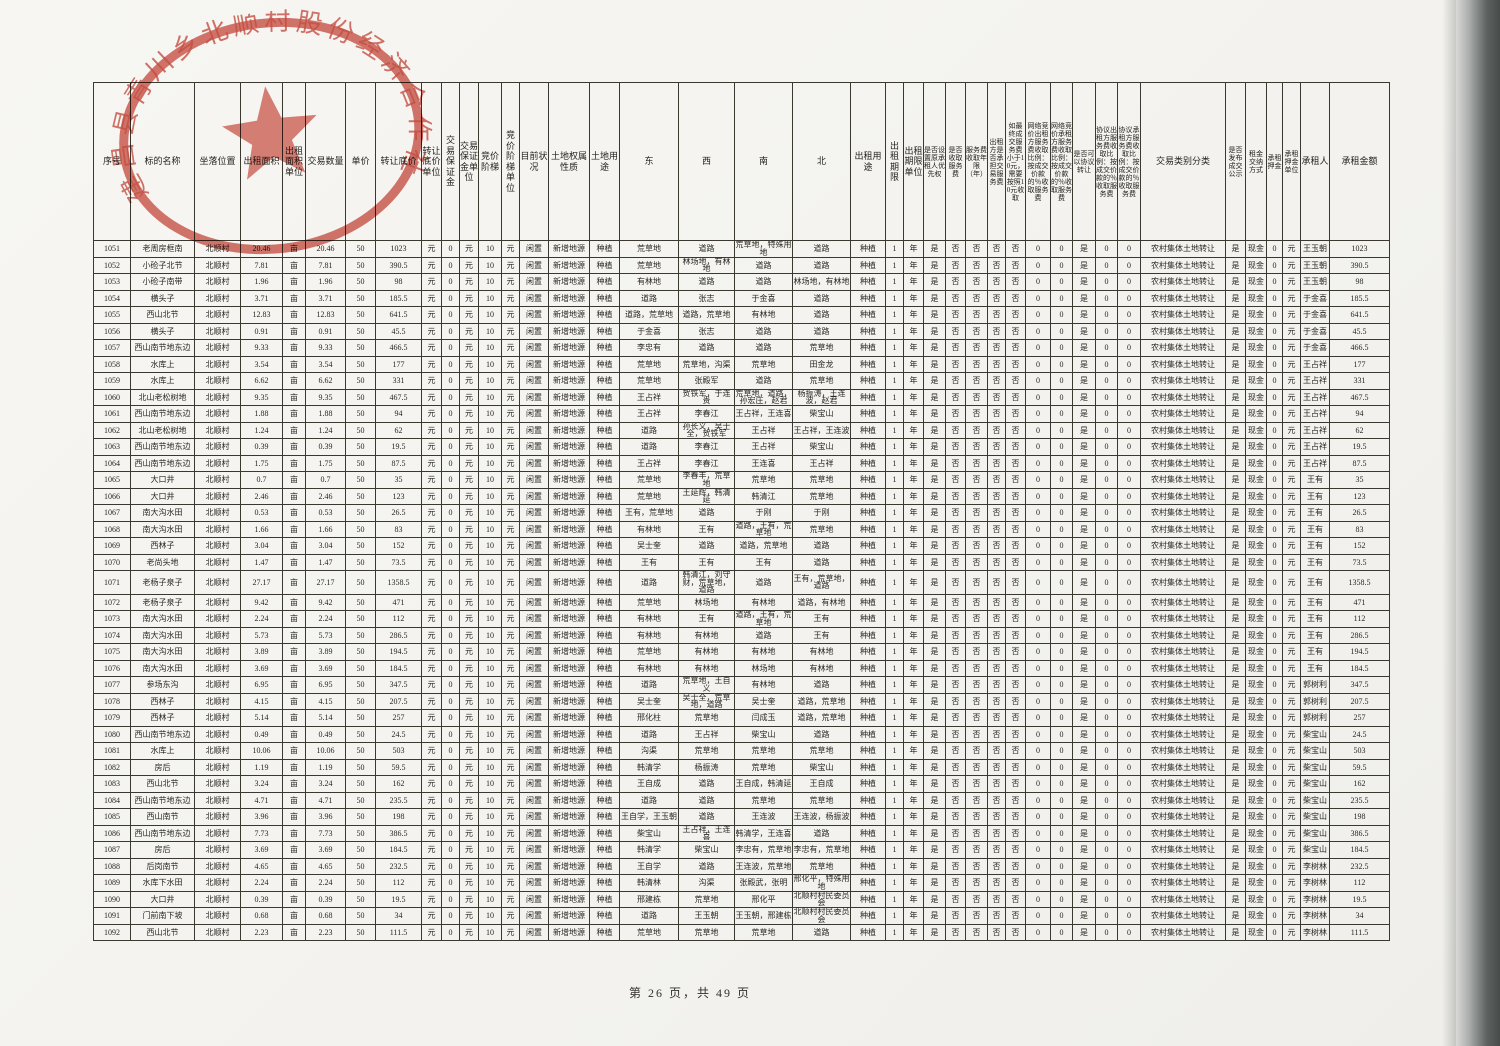  What do you see at coordinates (112, 701) in the screenshot?
I see `cell-index: 1078` at bounding box center [112, 701].